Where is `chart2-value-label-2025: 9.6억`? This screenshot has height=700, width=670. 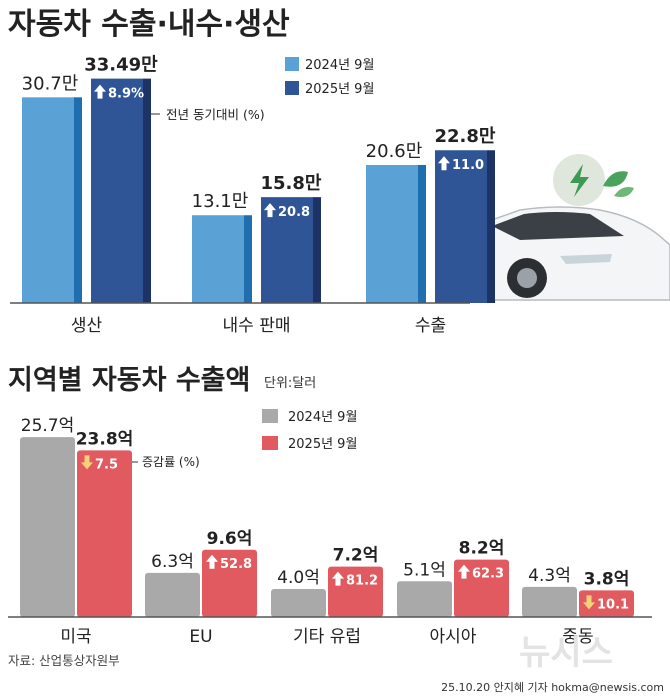
chart2-value-label-2025: 9.6억 is located at coordinates (230, 539).